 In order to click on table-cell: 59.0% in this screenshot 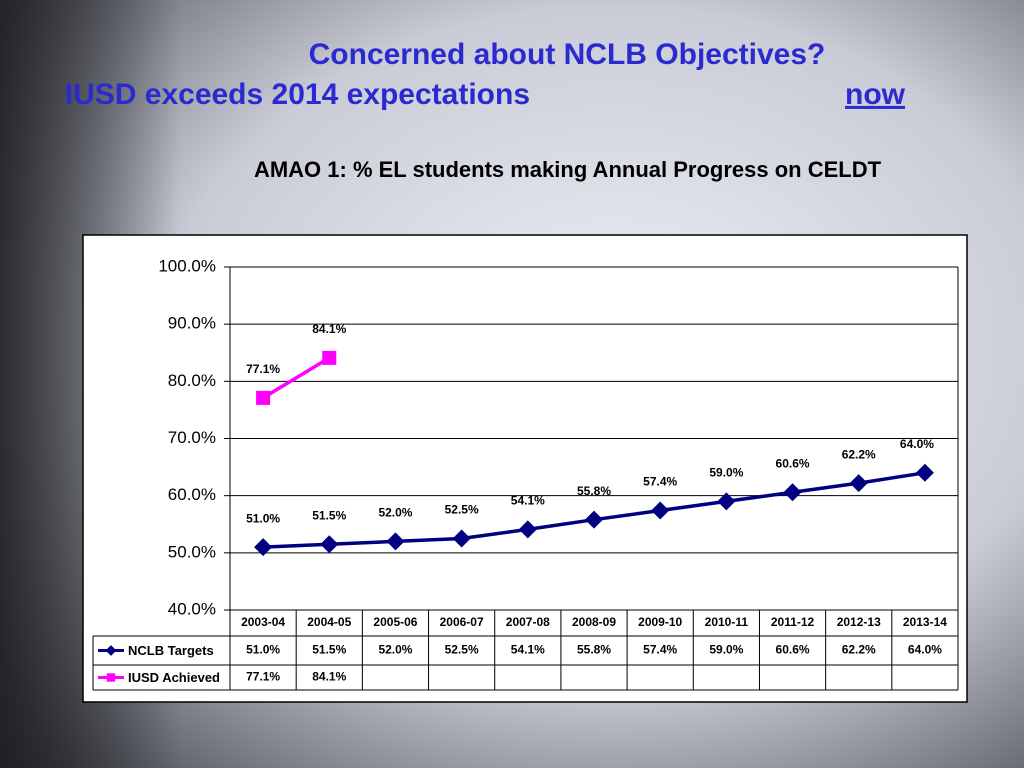, I will do `click(726, 650)`.